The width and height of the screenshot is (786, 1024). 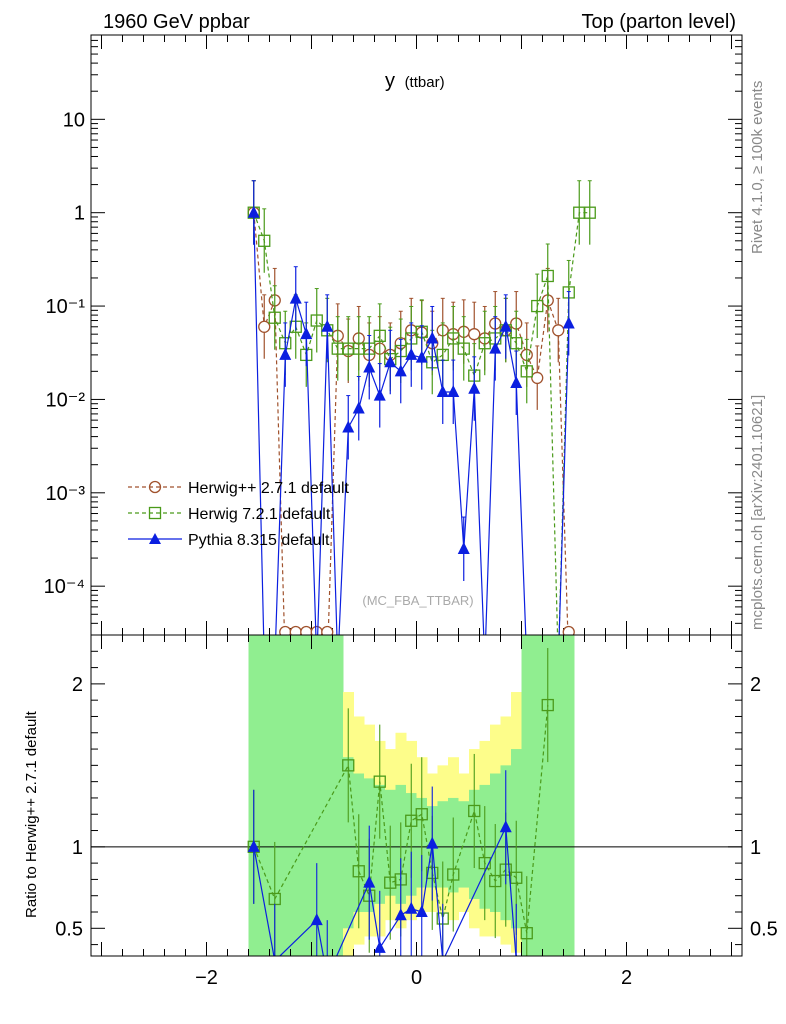 What do you see at coordinates (229, 540) in the screenshot?
I see `legend-entry-pythia: Pythia 8.315 default` at bounding box center [229, 540].